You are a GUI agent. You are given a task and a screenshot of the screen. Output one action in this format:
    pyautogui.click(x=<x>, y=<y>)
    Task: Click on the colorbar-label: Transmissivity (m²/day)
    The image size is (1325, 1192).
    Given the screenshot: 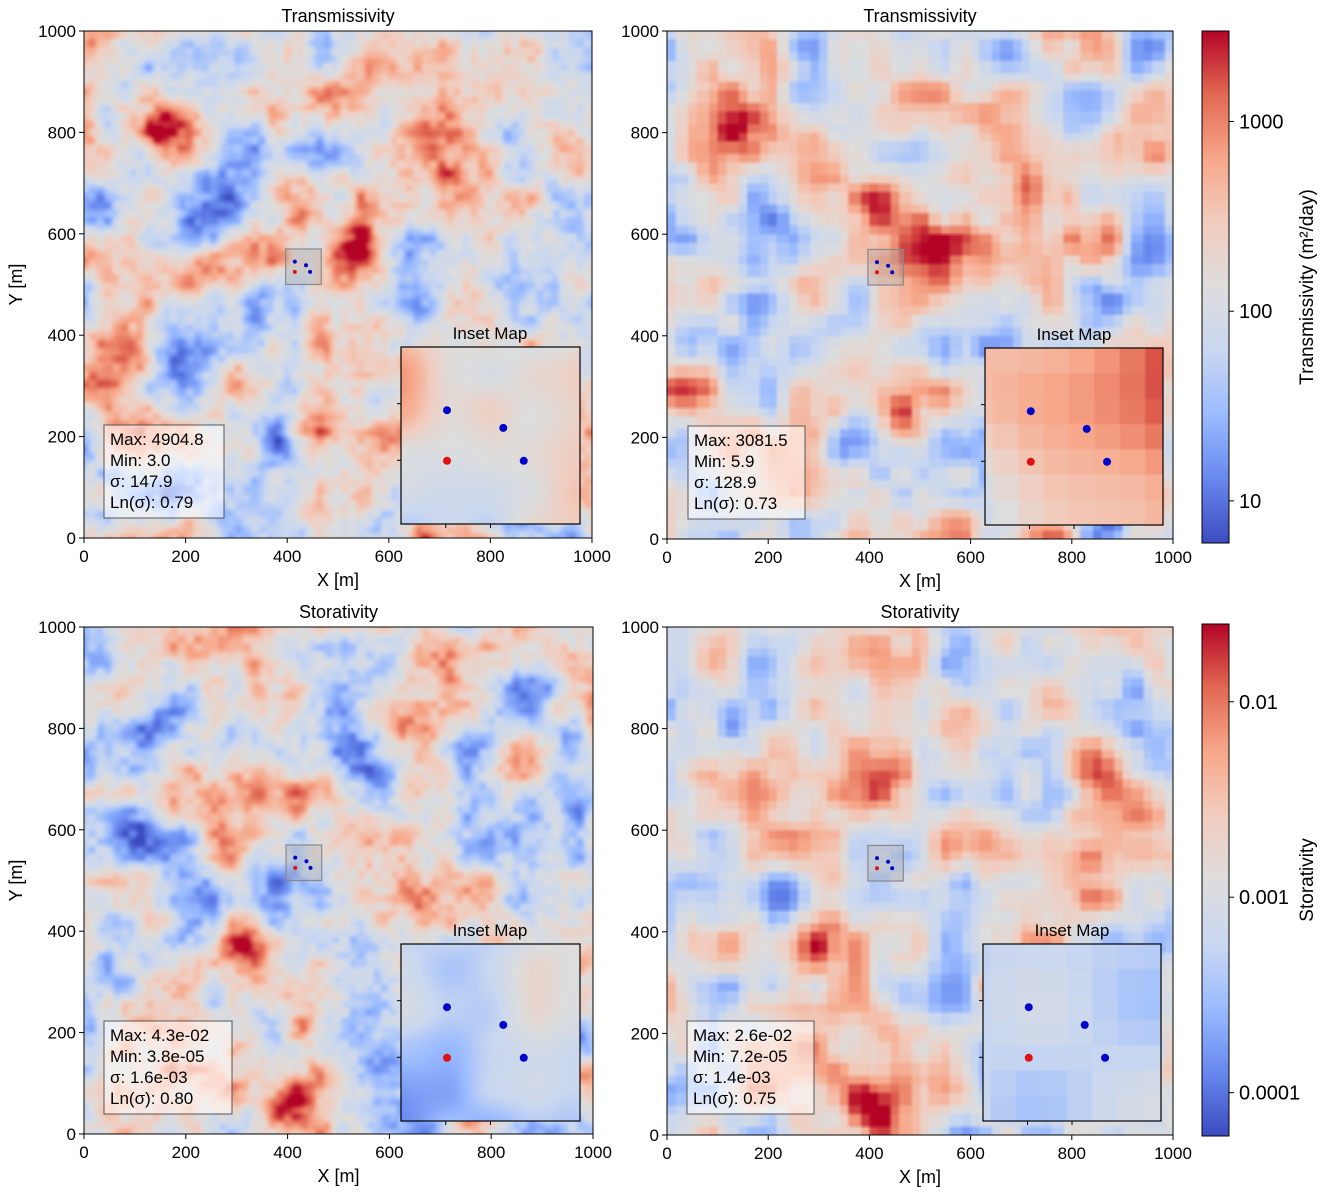 What is the action you would take?
    pyautogui.click(x=1307, y=287)
    